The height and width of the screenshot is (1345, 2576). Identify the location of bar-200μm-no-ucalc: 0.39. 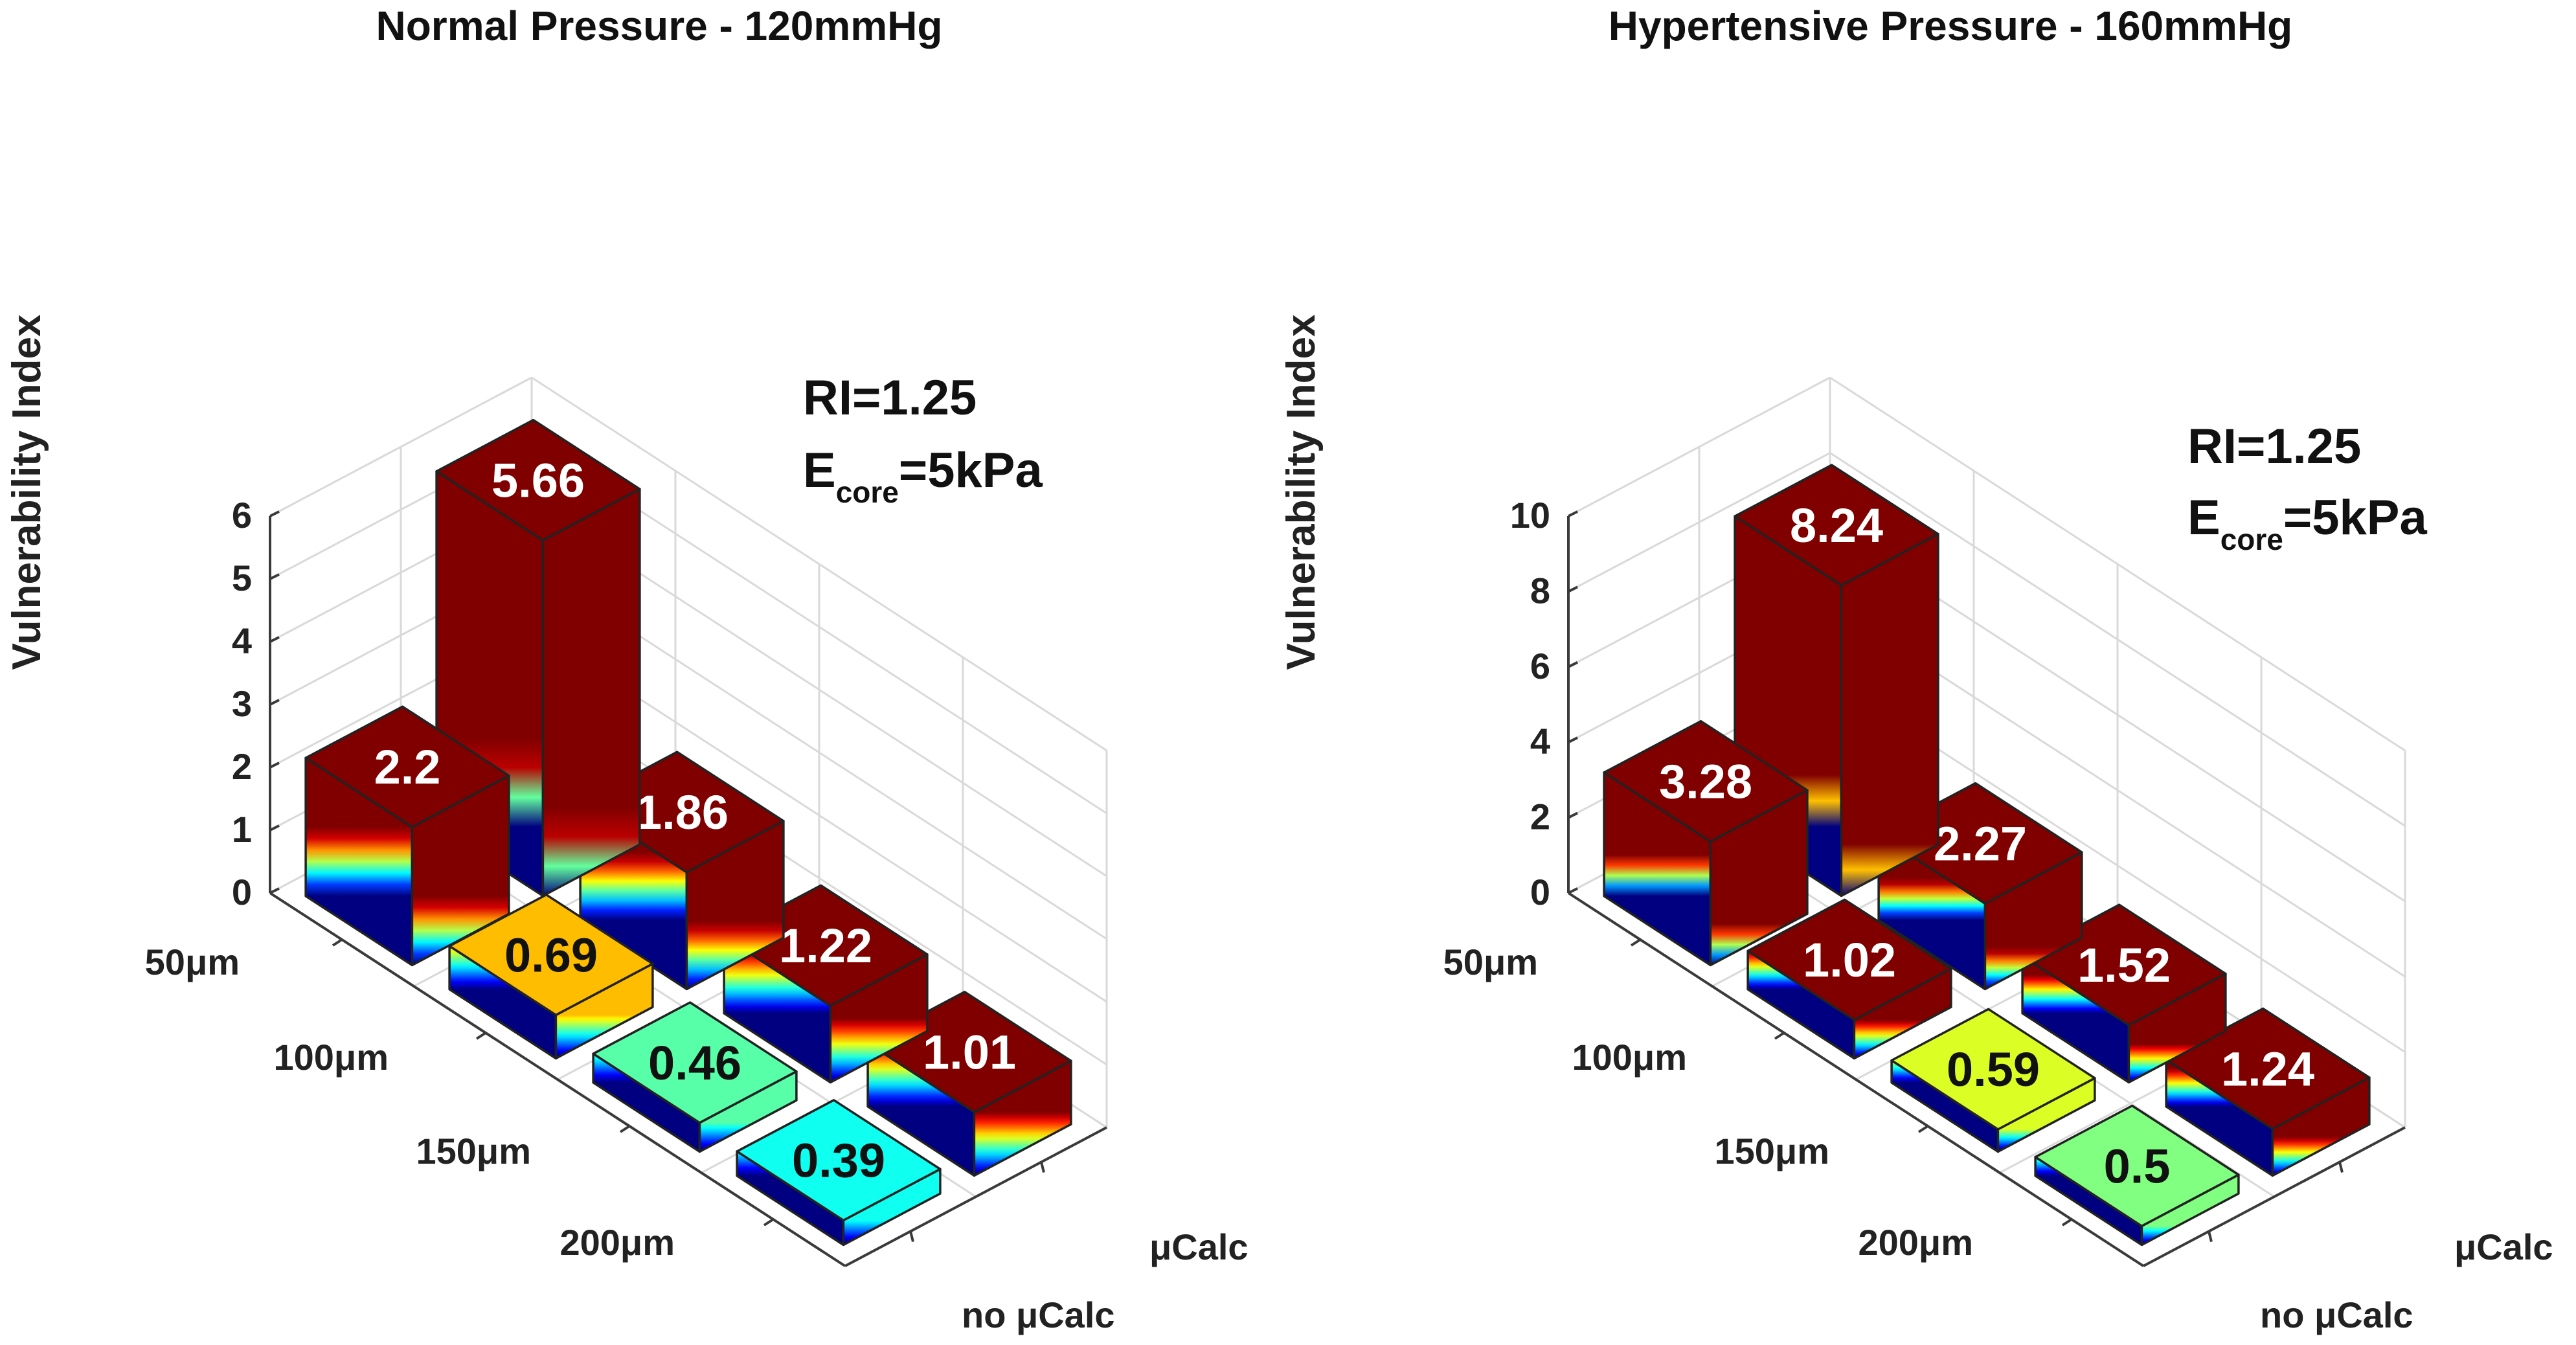
(839, 1173).